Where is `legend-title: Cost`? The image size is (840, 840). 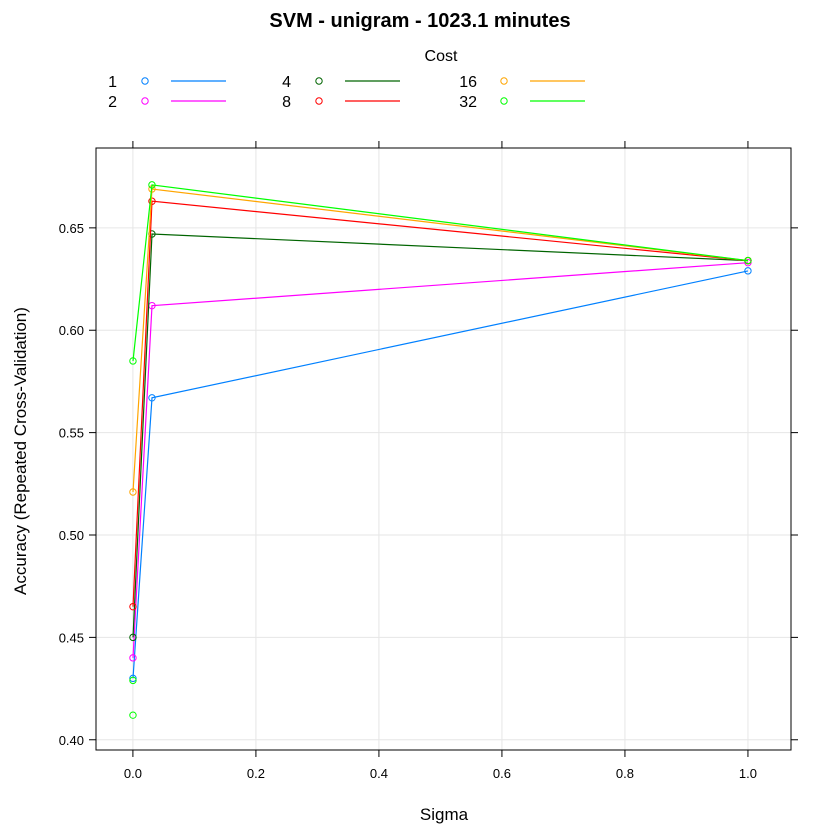
legend-title: Cost is located at coordinates (441, 56).